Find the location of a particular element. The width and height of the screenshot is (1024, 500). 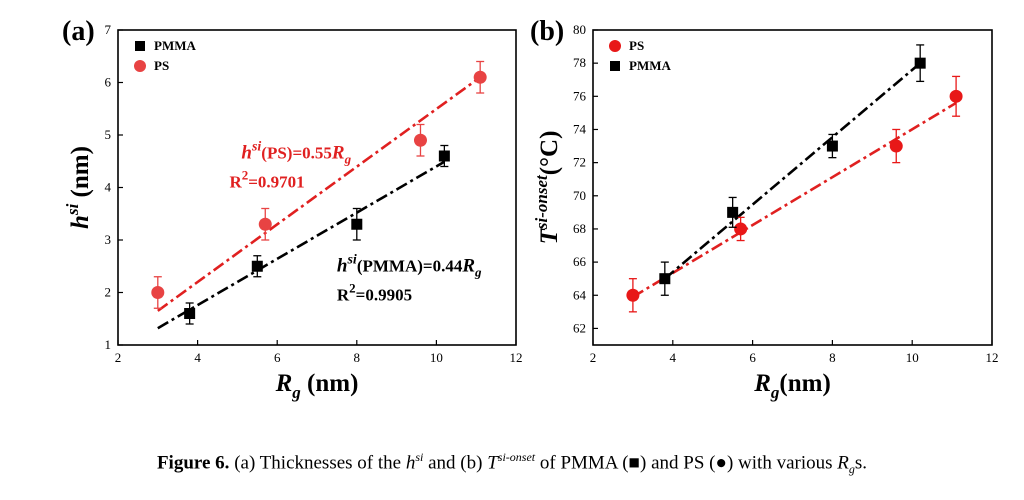

y-axis-label-base: h is located at coordinates (80, 222).